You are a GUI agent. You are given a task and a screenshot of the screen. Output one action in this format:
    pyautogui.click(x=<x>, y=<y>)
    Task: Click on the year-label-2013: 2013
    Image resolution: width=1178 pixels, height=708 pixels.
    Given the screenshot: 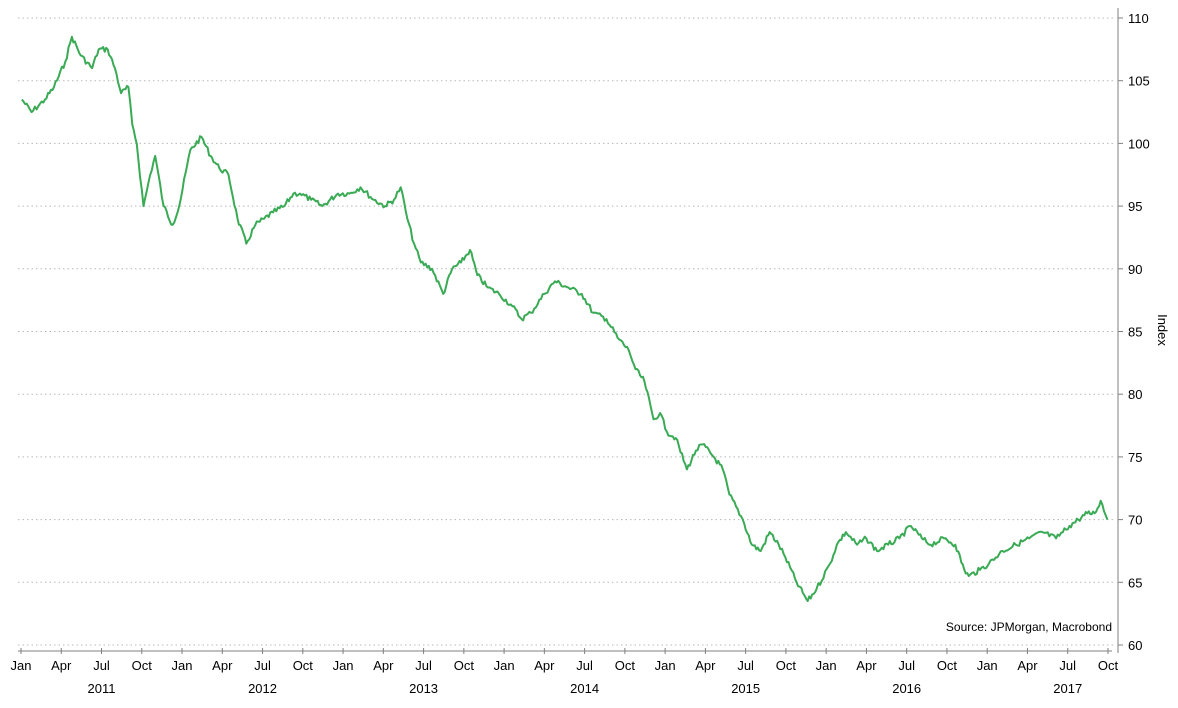 What is the action you would take?
    pyautogui.click(x=423, y=688)
    